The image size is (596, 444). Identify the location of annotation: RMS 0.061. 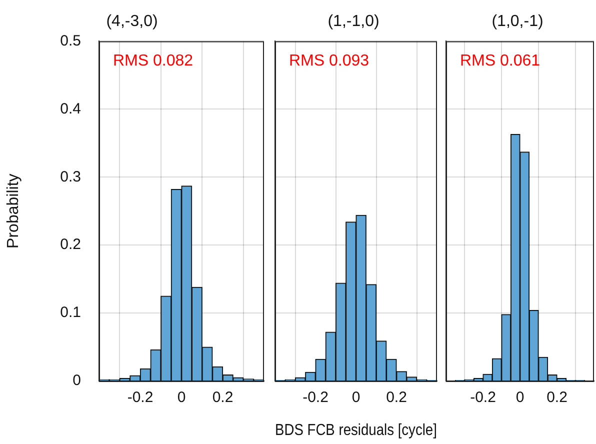
(500, 61).